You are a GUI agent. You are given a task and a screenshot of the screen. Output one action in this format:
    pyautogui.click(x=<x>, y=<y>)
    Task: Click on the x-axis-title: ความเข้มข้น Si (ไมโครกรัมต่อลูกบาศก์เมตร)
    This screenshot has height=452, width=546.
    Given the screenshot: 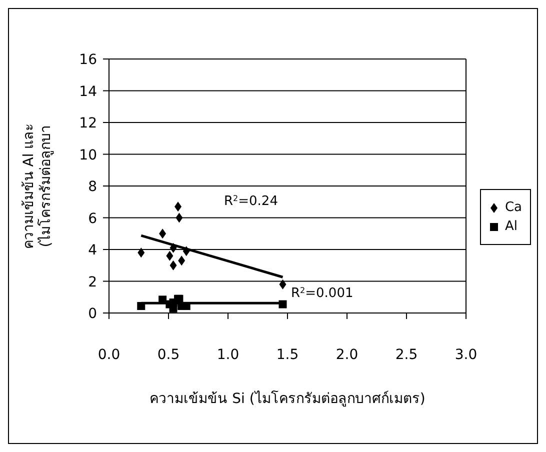 What is the action you would take?
    pyautogui.click(x=288, y=398)
    